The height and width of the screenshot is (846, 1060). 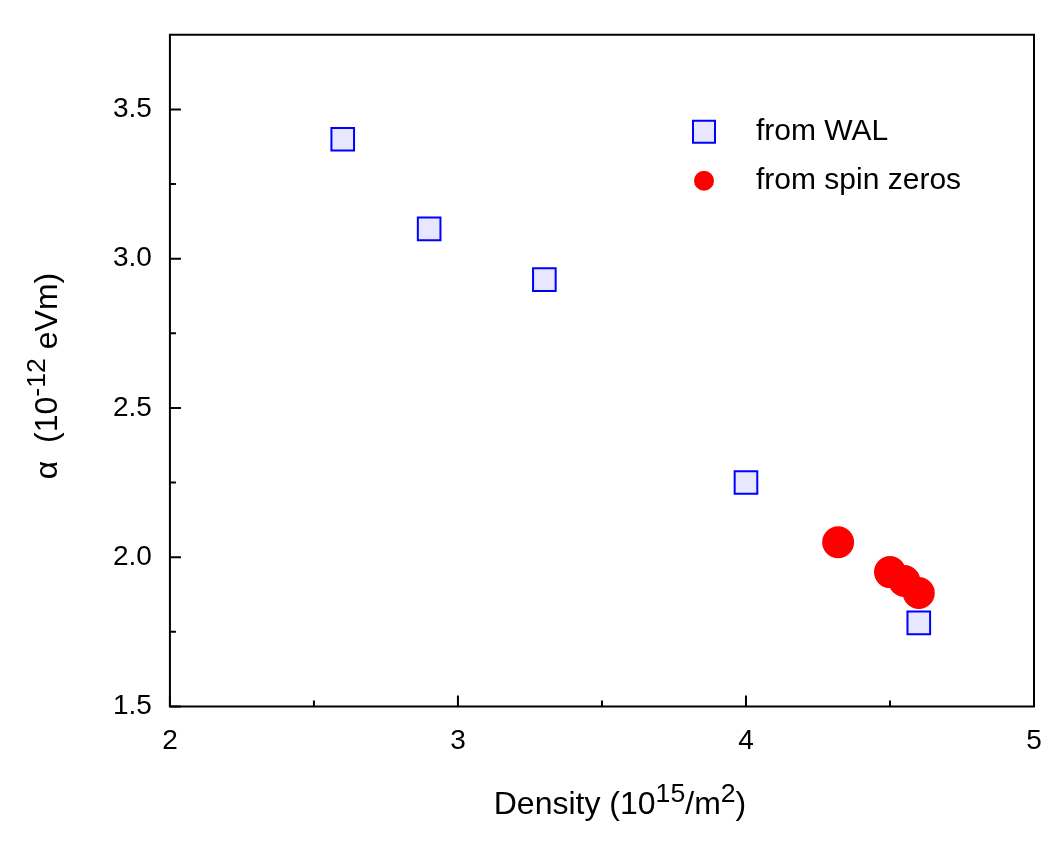 What do you see at coordinates (132, 555) in the screenshot?
I see `y-tick-label: 2.0` at bounding box center [132, 555].